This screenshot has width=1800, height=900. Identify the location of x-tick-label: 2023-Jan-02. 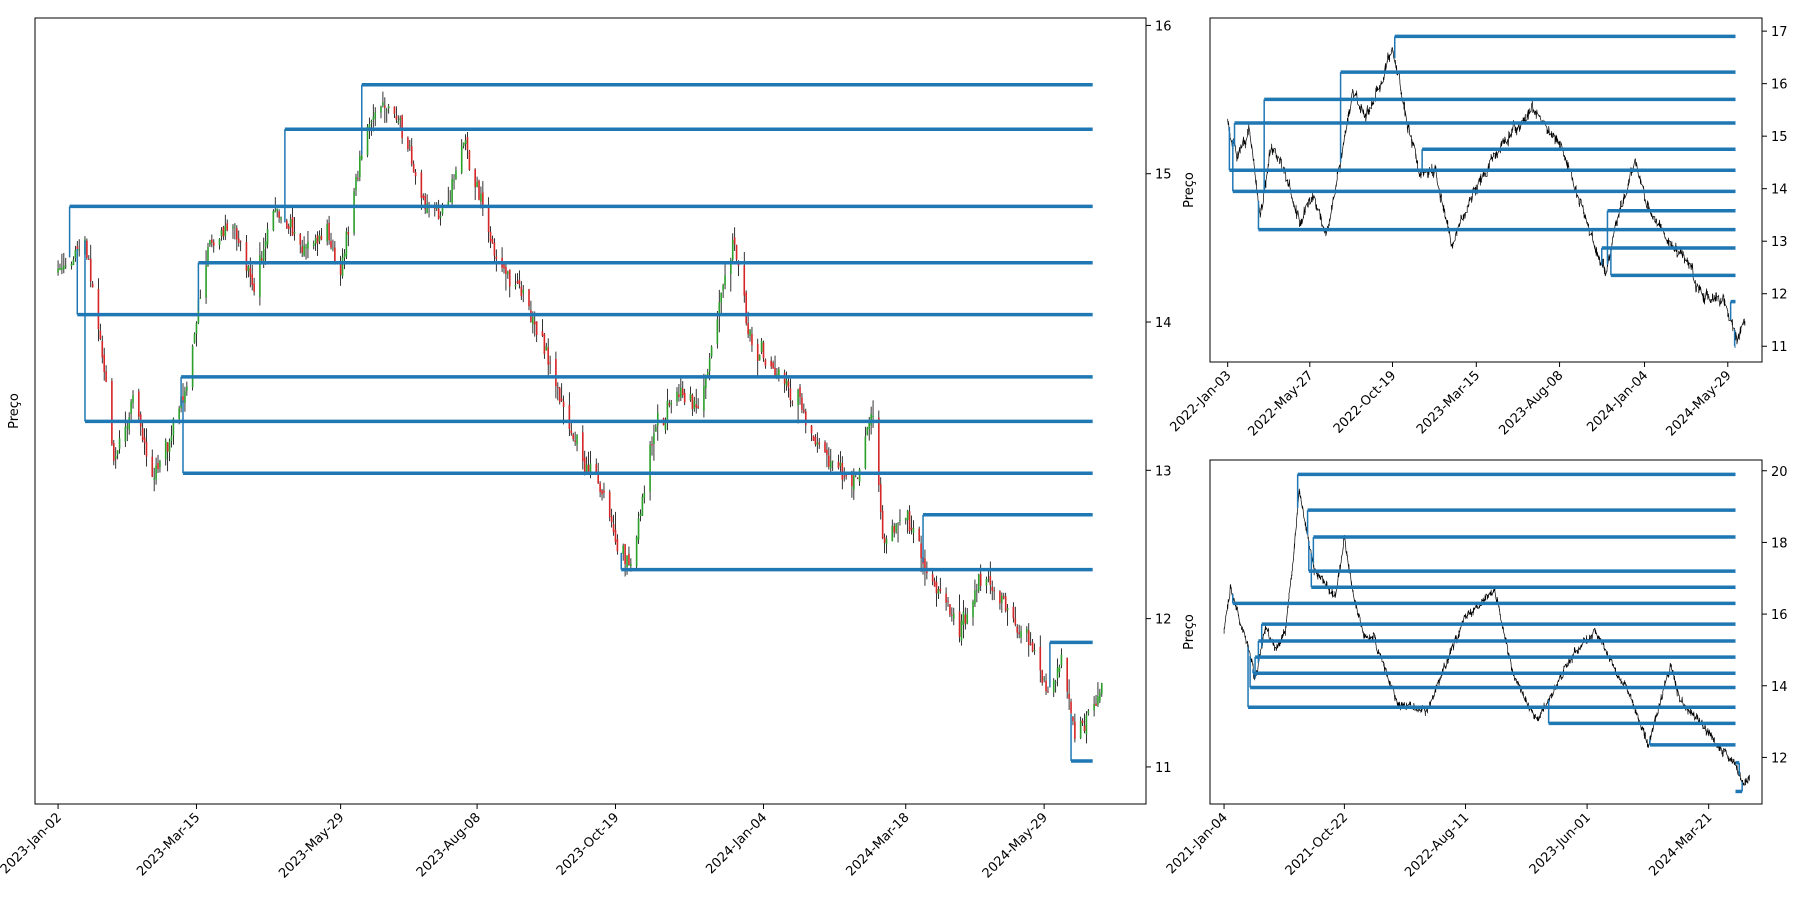
(32, 843).